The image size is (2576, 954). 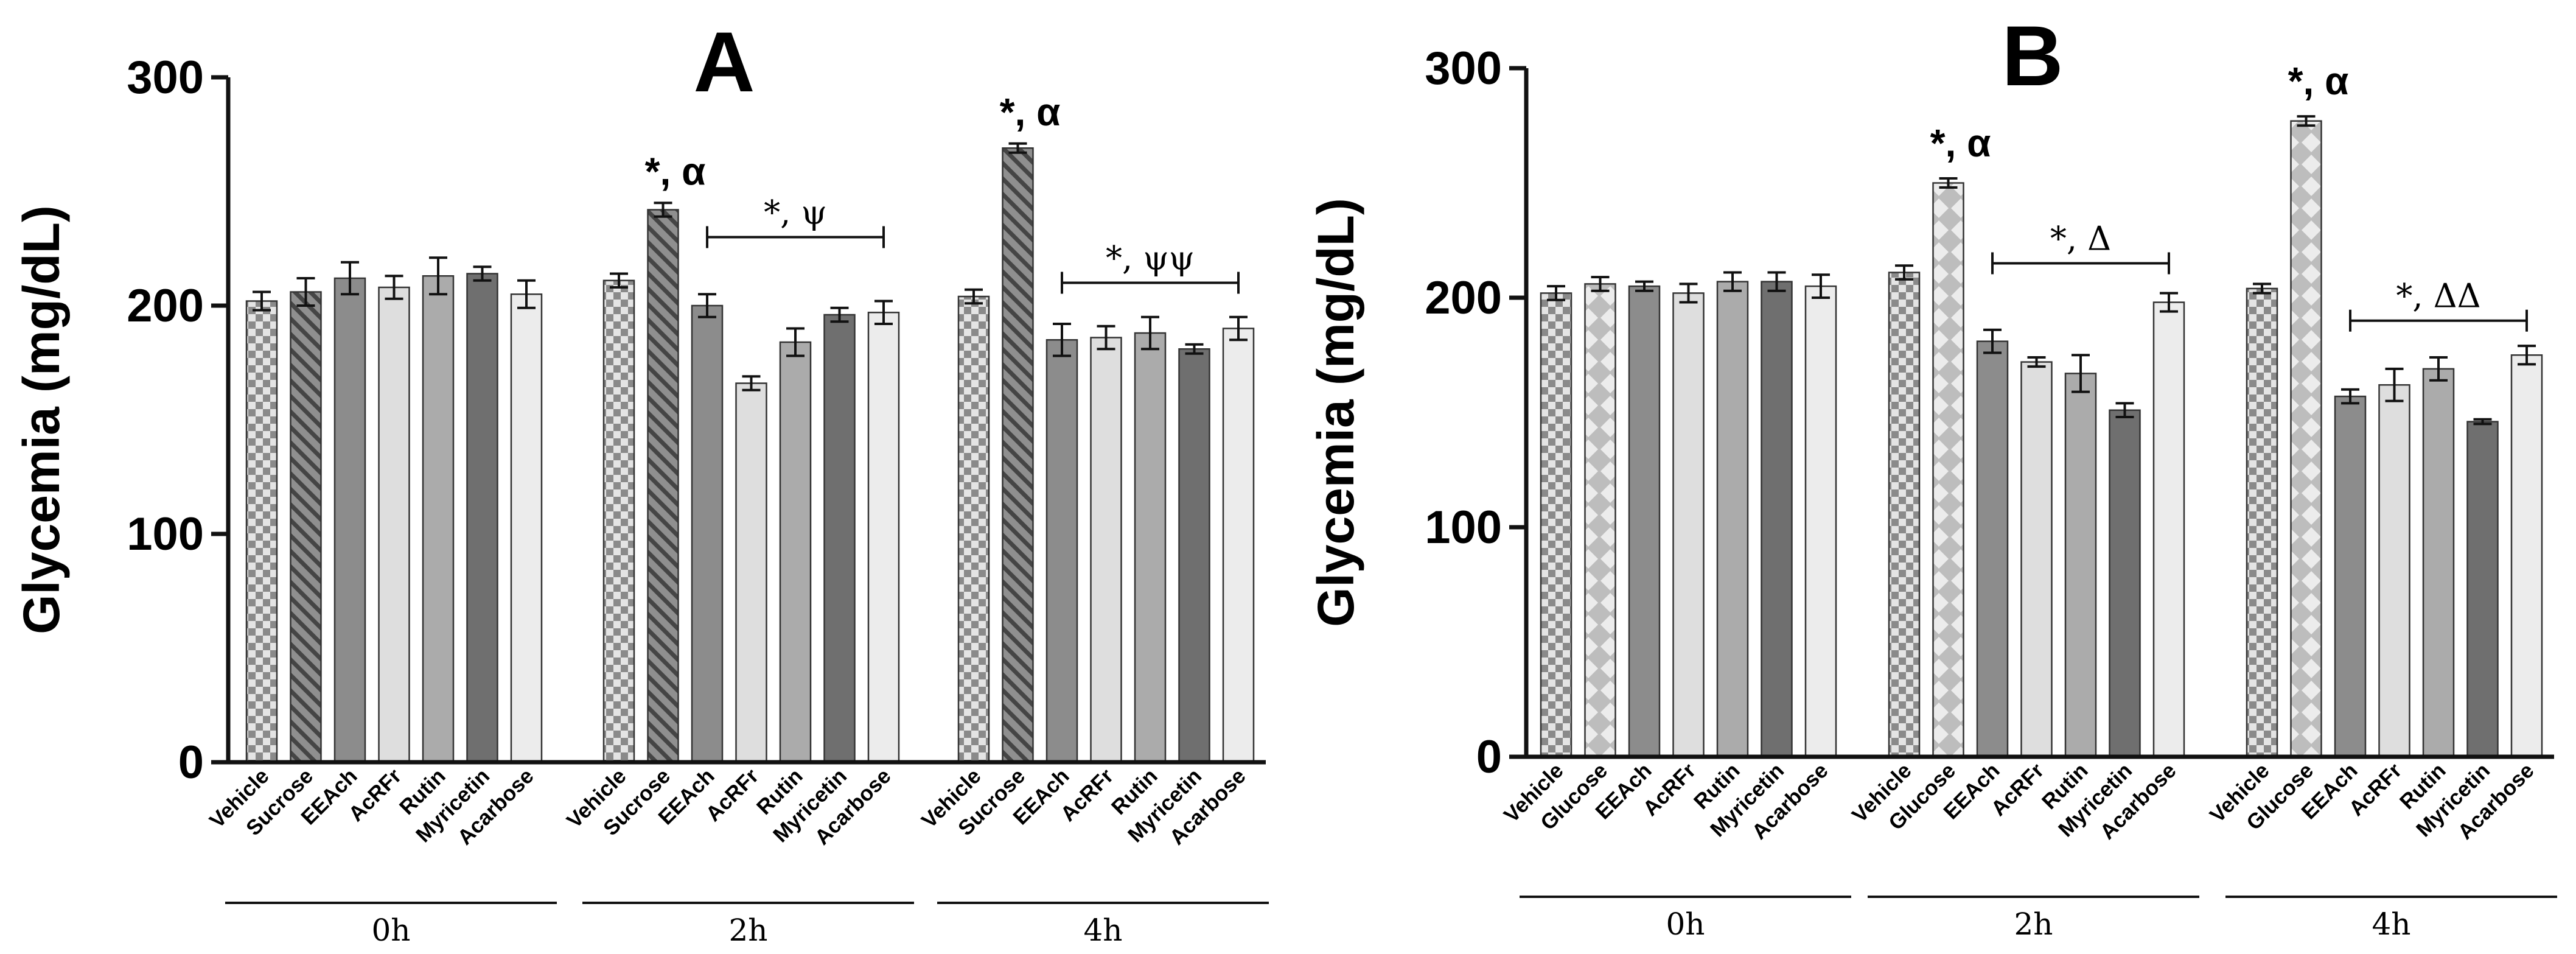 What do you see at coordinates (2438, 296) in the screenshot?
I see `bracket-label: *, ΔΔ` at bounding box center [2438, 296].